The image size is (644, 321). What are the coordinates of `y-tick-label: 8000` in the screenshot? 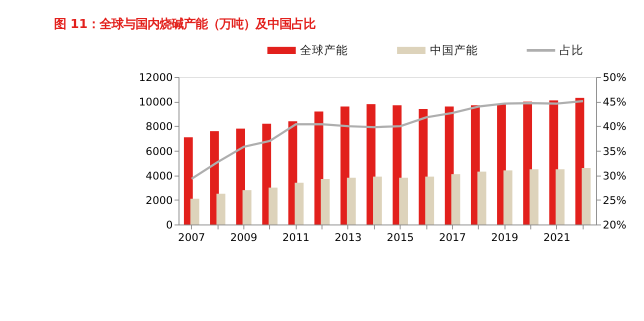 It's located at (159, 127).